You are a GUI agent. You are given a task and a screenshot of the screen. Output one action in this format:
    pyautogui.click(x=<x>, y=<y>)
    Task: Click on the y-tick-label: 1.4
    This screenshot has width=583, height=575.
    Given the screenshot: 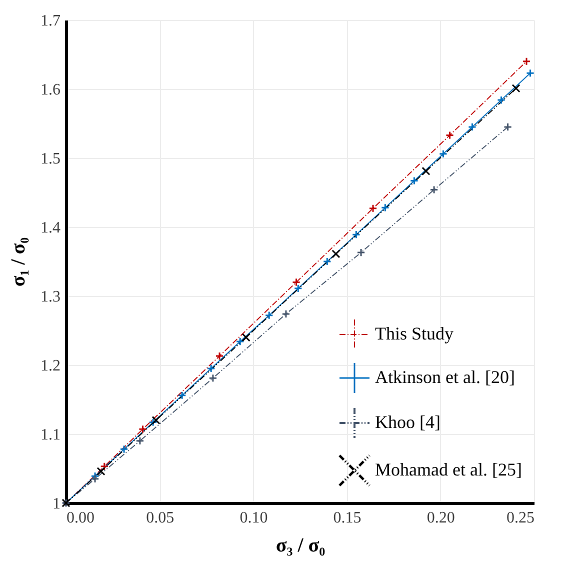 What is the action you would take?
    pyautogui.click(x=50, y=228)
    